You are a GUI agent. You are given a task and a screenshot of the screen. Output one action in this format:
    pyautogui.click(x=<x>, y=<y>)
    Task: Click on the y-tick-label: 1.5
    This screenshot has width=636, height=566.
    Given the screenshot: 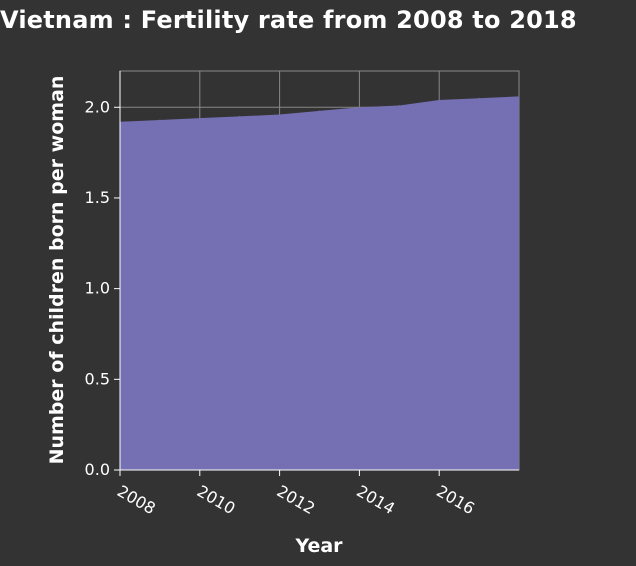 What is the action you would take?
    pyautogui.click(x=97, y=197)
    